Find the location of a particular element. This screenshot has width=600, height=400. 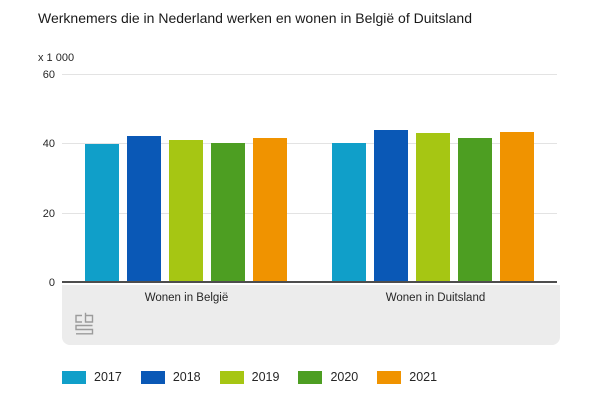

legend-swatch-2018 is located at coordinates (152, 377).